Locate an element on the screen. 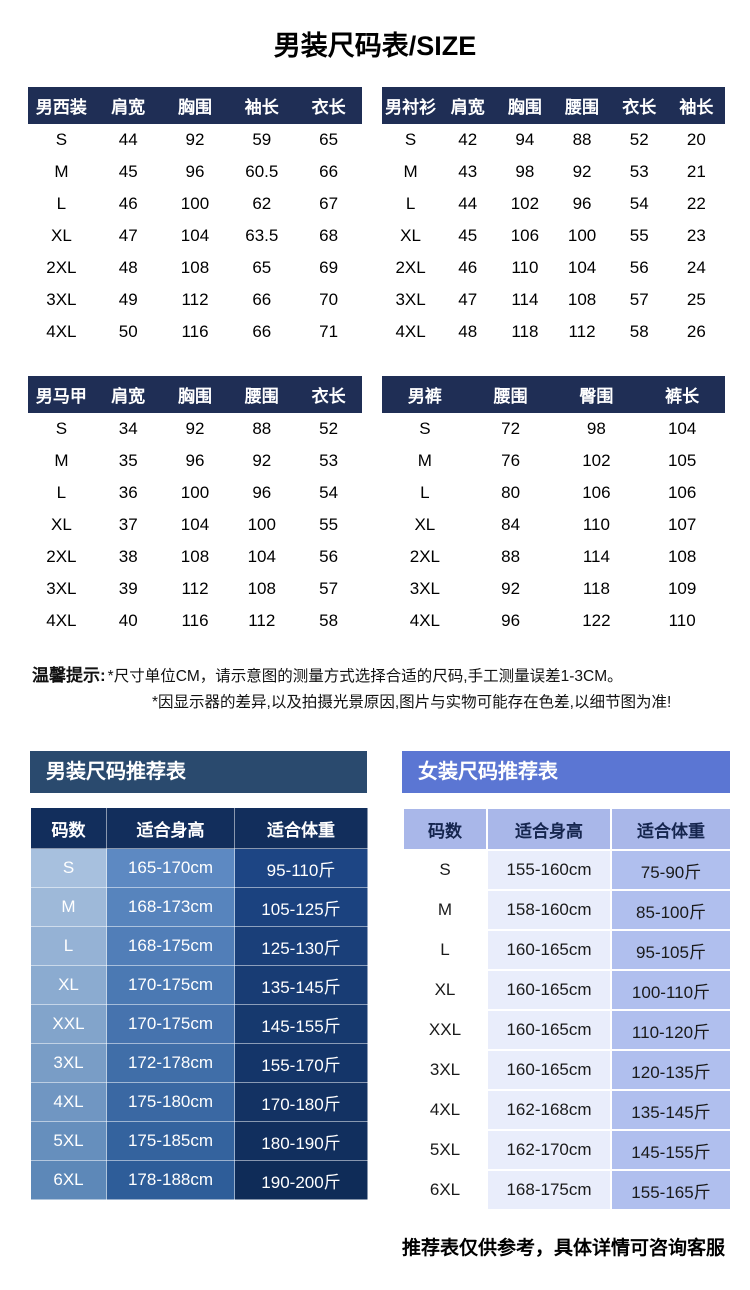 Image resolution: width=750 pixels, height=1290 pixels. measurement-value: 46 is located at coordinates (128, 203).